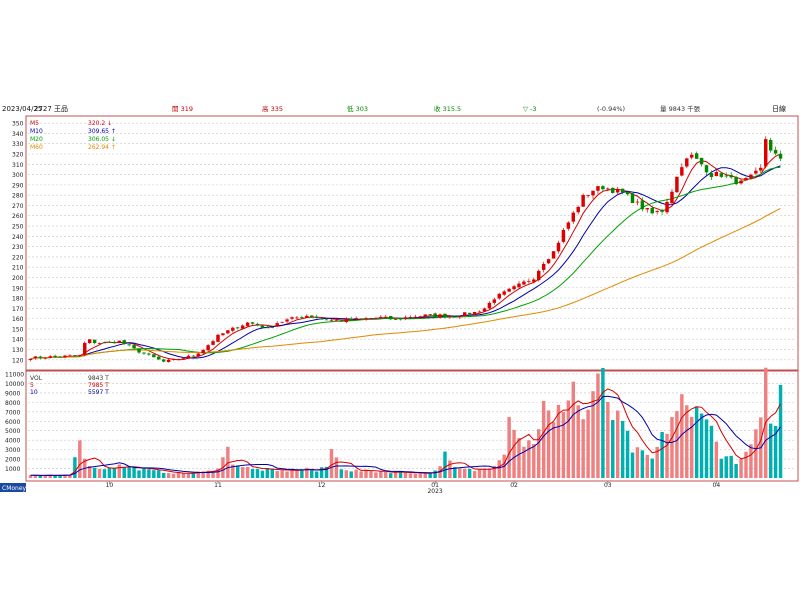 This screenshot has height=605, width=800. Describe the element at coordinates (18, 268) in the screenshot. I see `price-tick-label: 210` at that location.